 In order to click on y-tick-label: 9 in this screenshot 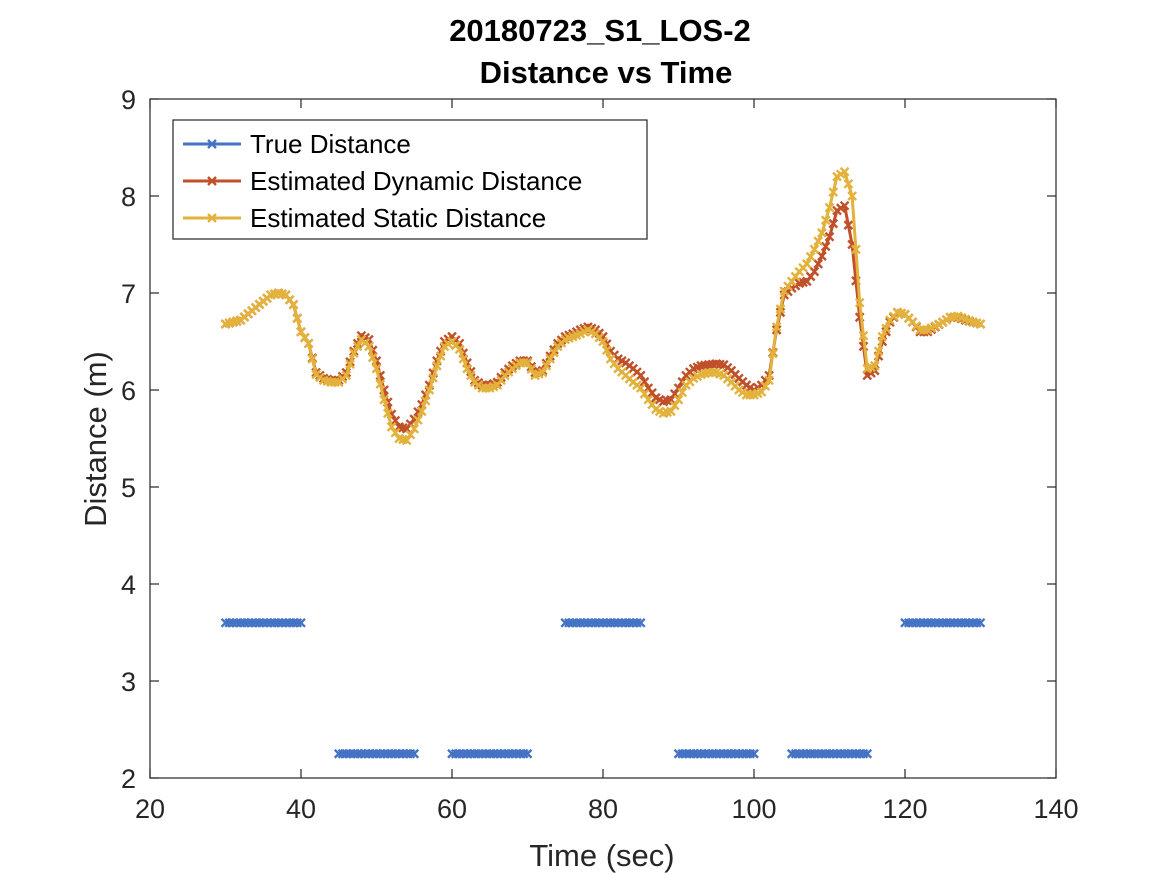, I will do `click(128, 100)`.